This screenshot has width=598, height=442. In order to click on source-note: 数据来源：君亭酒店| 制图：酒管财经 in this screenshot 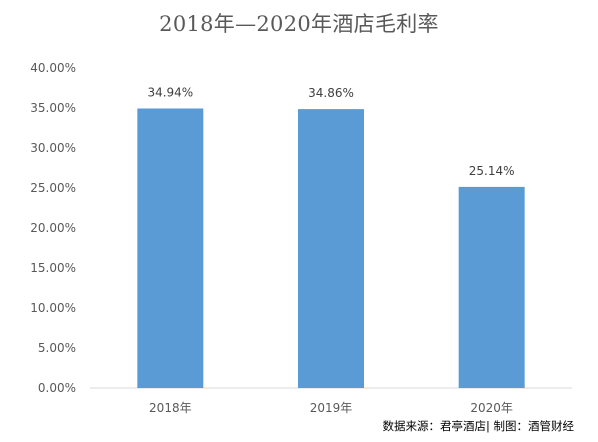, I will do `click(478, 426)`.